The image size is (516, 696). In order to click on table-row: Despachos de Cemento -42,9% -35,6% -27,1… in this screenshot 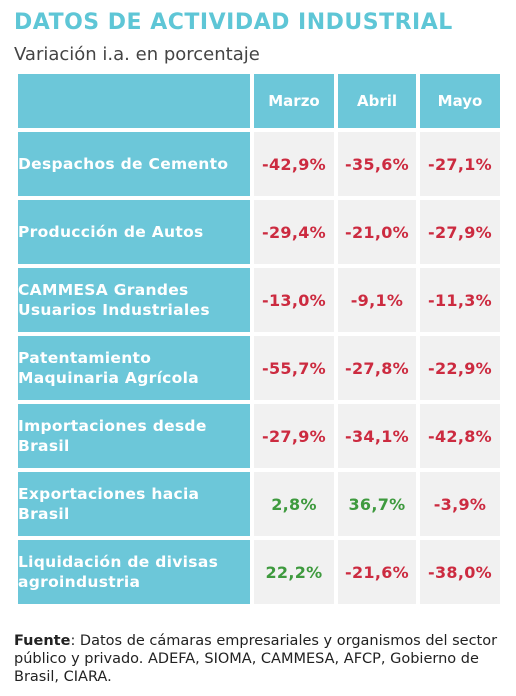, I will do `click(259, 164)`.